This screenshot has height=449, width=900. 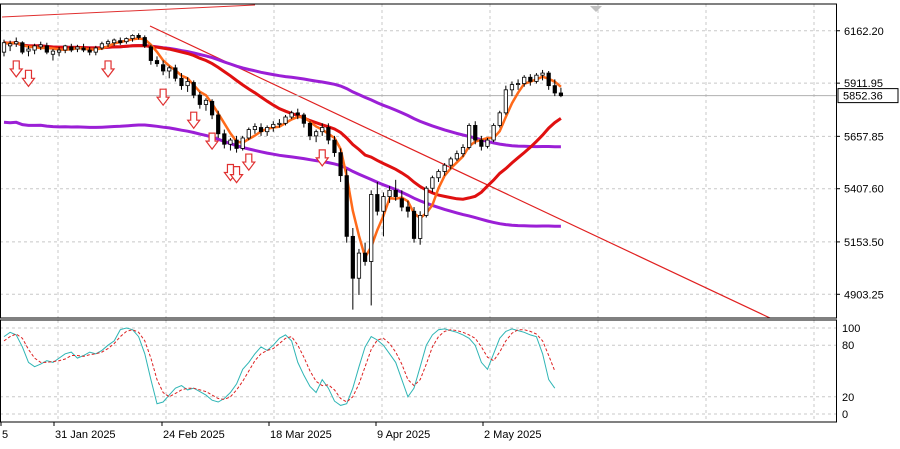 What do you see at coordinates (864, 137) in the screenshot?
I see `price-tick-label: 5657.85` at bounding box center [864, 137].